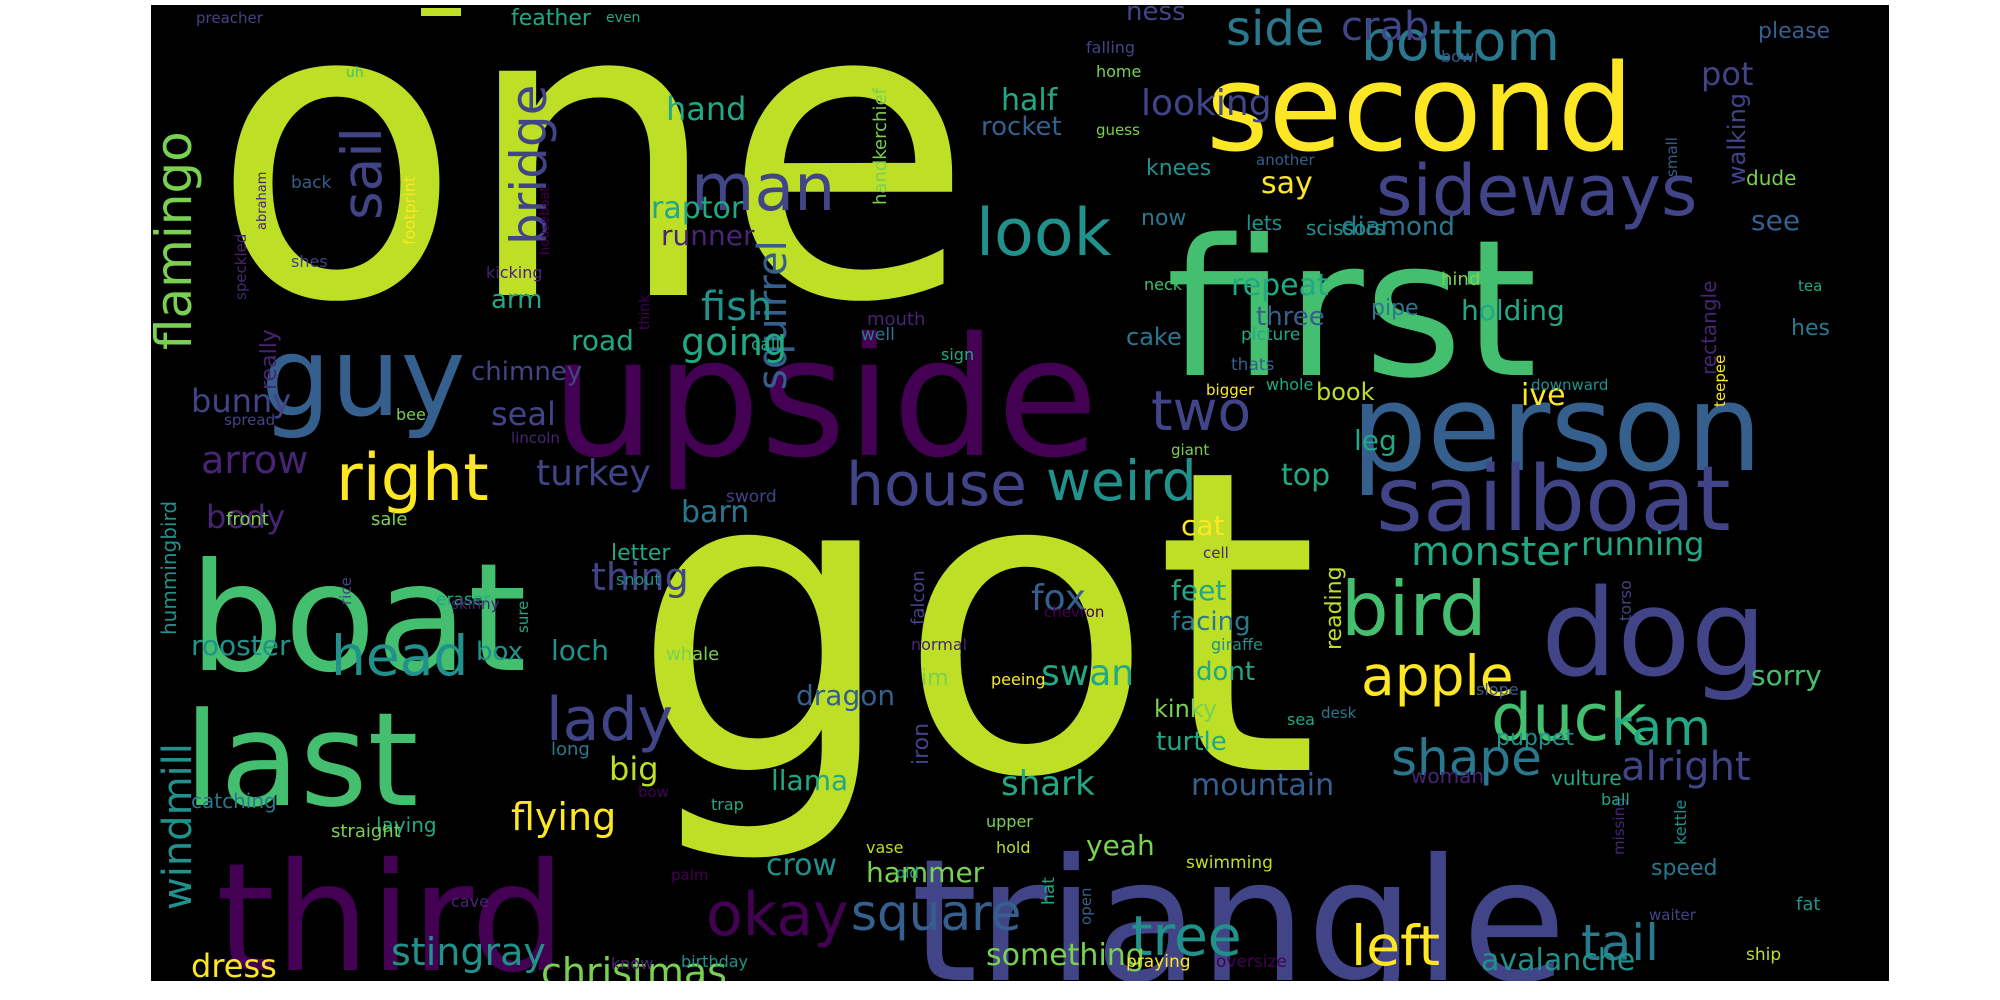 This screenshot has width=2000, height=1000. What do you see at coordinates (406, 825) in the screenshot?
I see `cloud-word-laying: laying` at bounding box center [406, 825].